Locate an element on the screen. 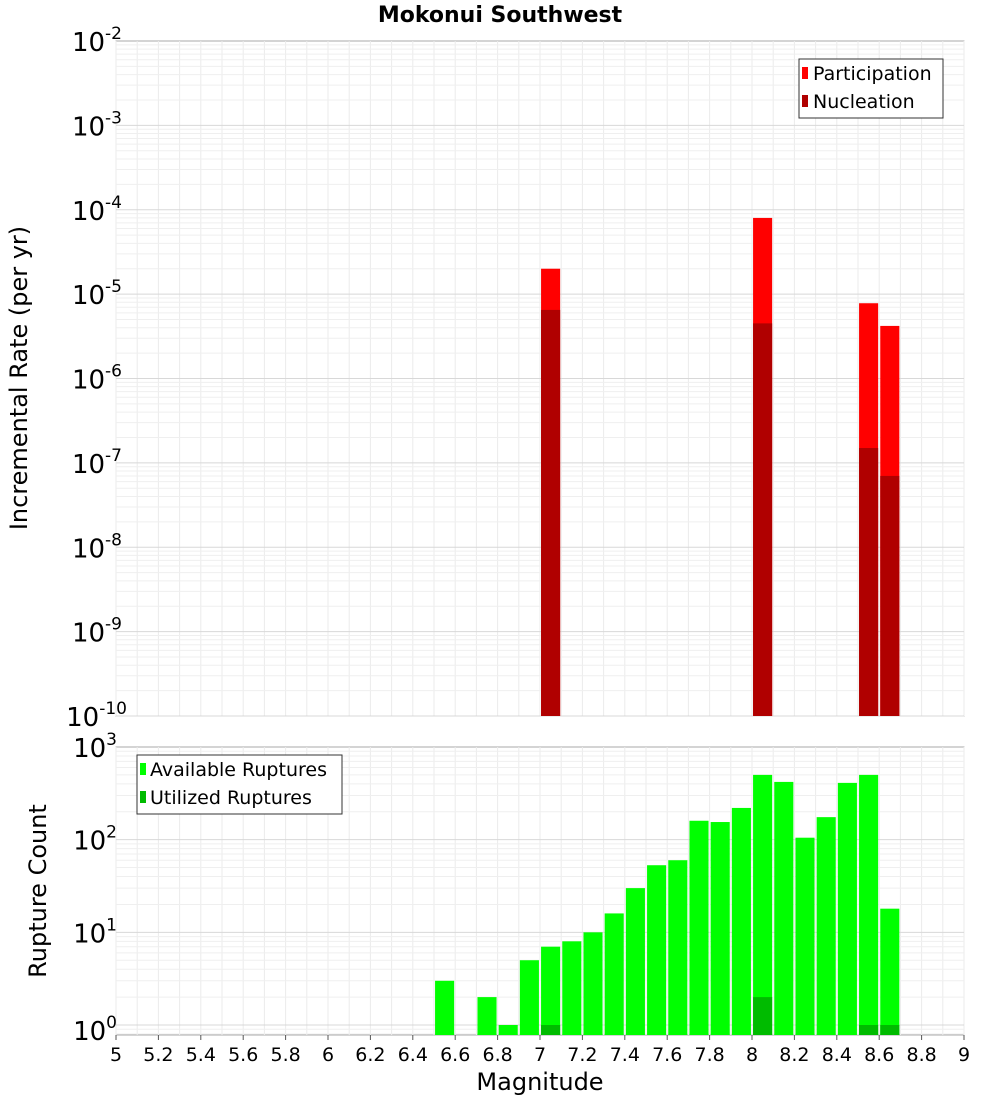 This screenshot has height=1100, width=1000. x-tick-label: 5 is located at coordinates (116, 1055).